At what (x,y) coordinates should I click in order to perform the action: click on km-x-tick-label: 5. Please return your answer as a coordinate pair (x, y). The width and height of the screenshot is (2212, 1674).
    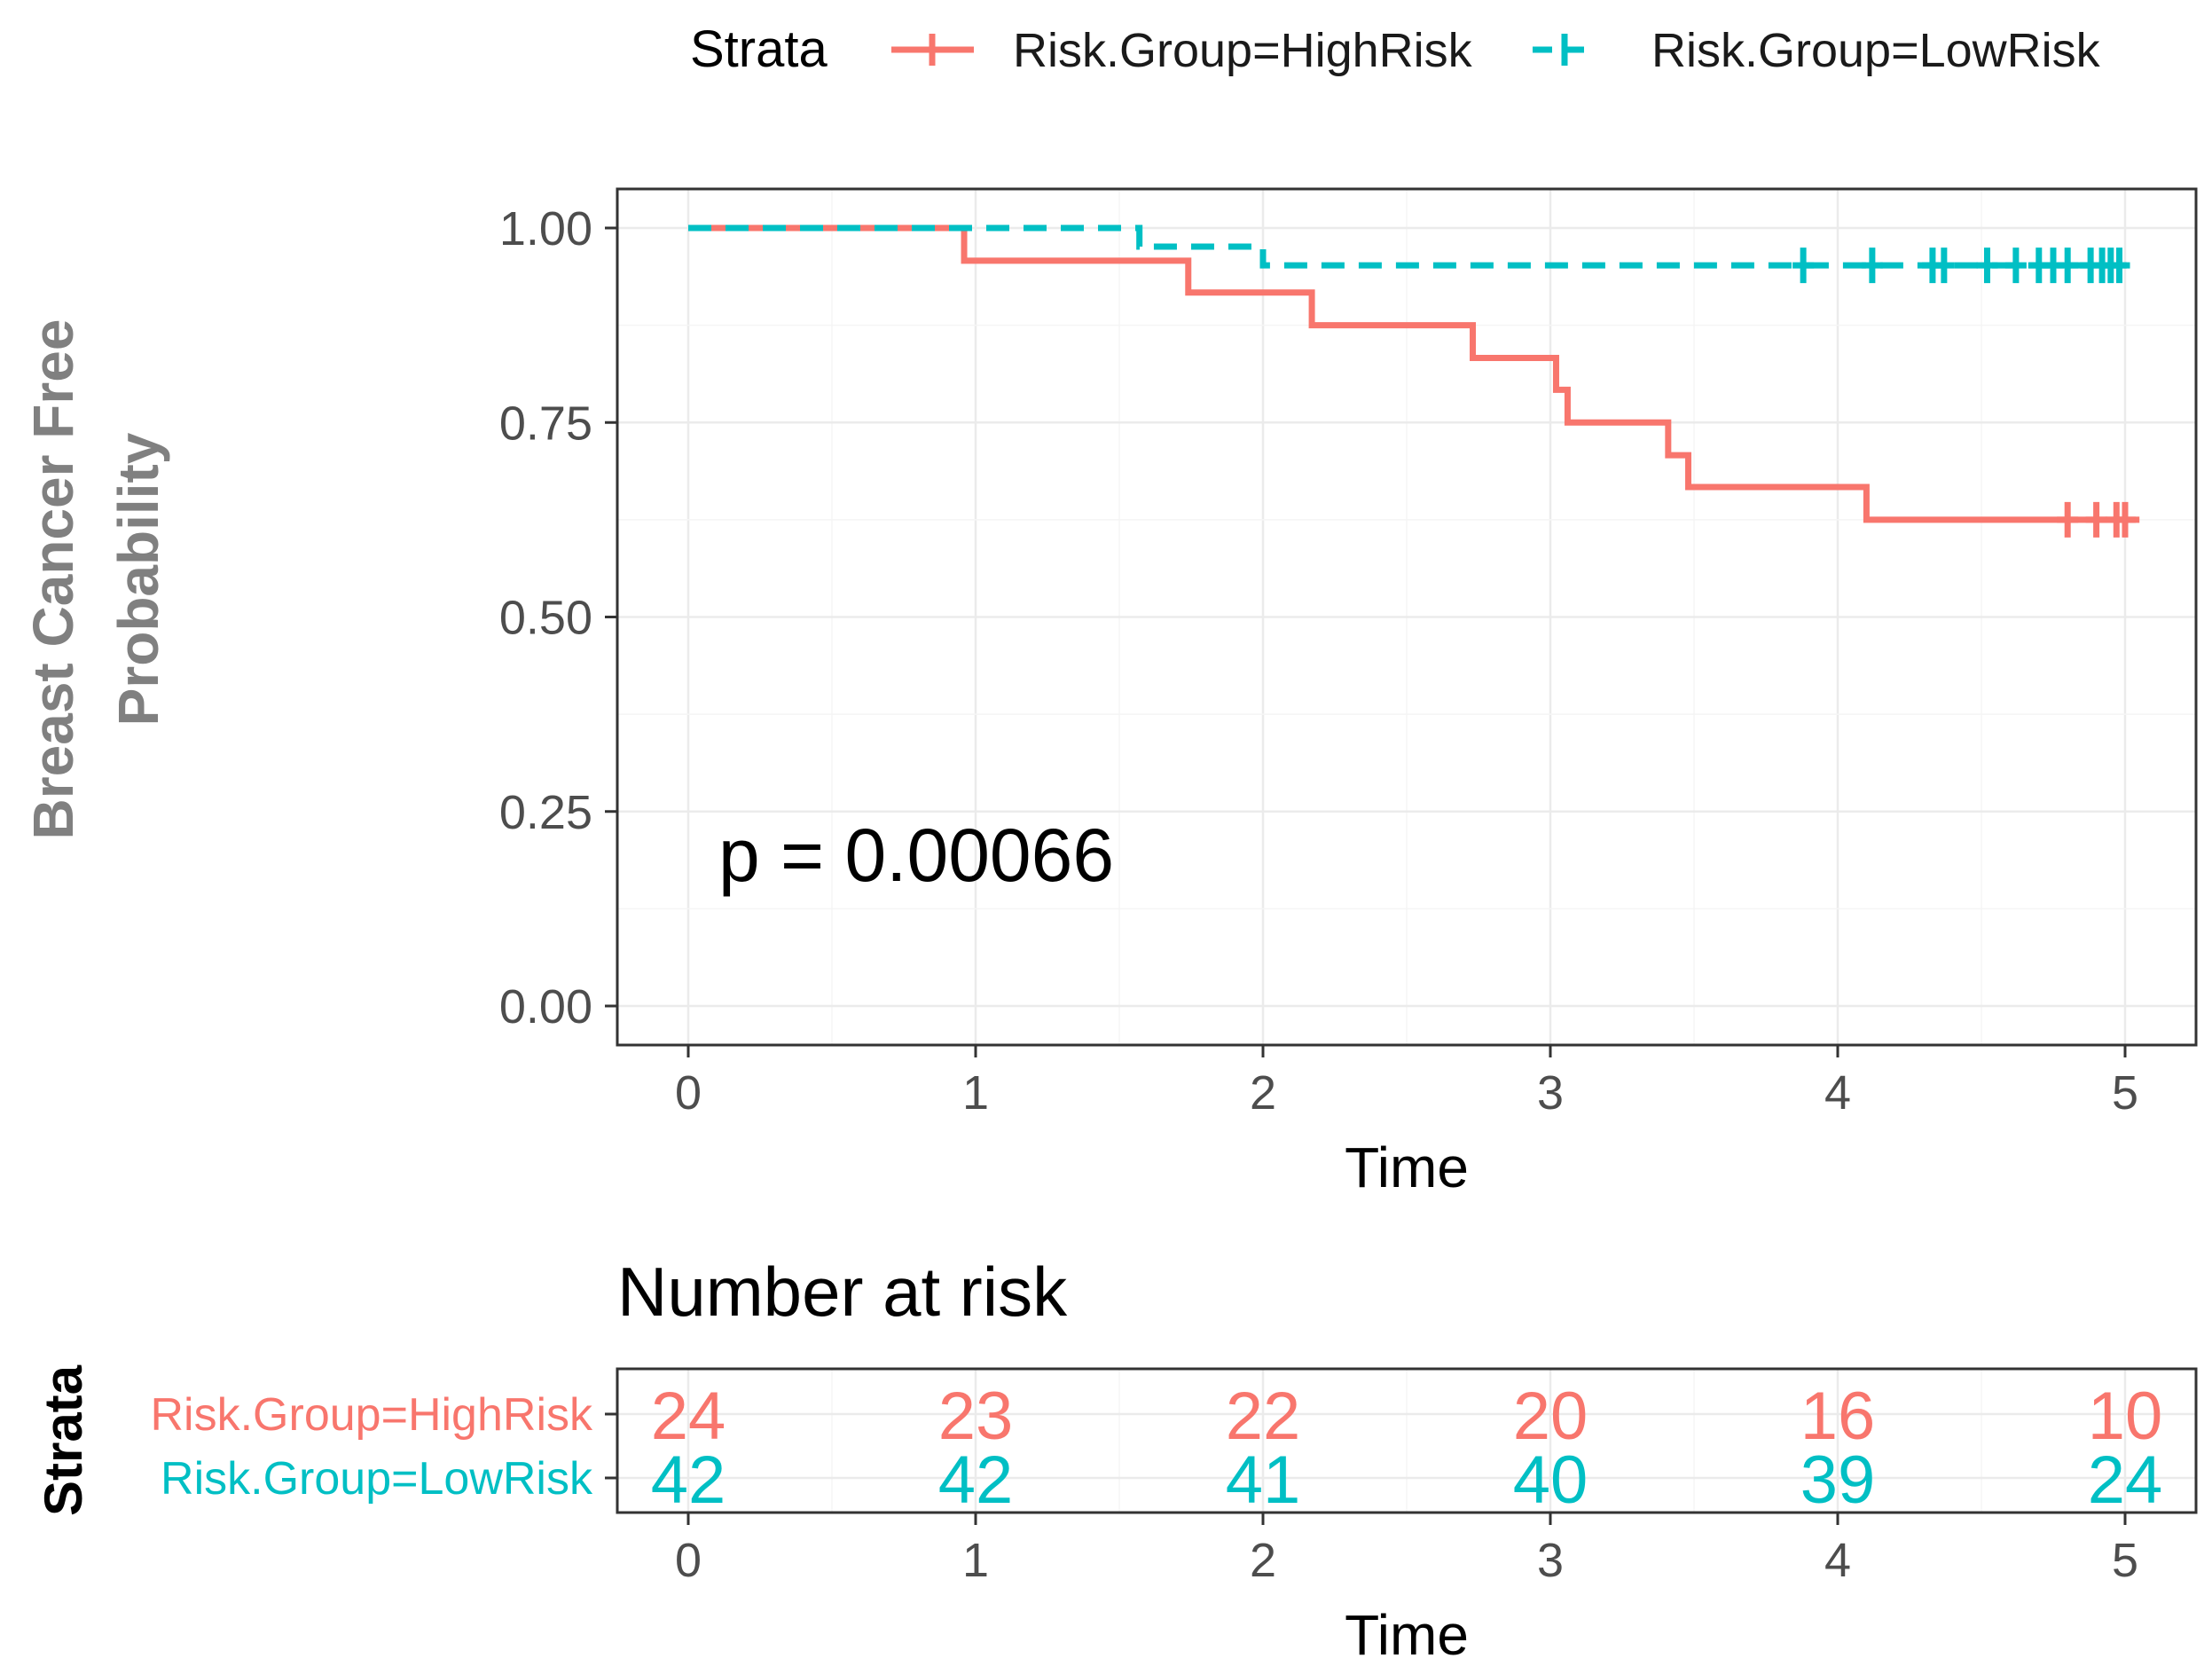
    Looking at the image, I should click on (2125, 1093).